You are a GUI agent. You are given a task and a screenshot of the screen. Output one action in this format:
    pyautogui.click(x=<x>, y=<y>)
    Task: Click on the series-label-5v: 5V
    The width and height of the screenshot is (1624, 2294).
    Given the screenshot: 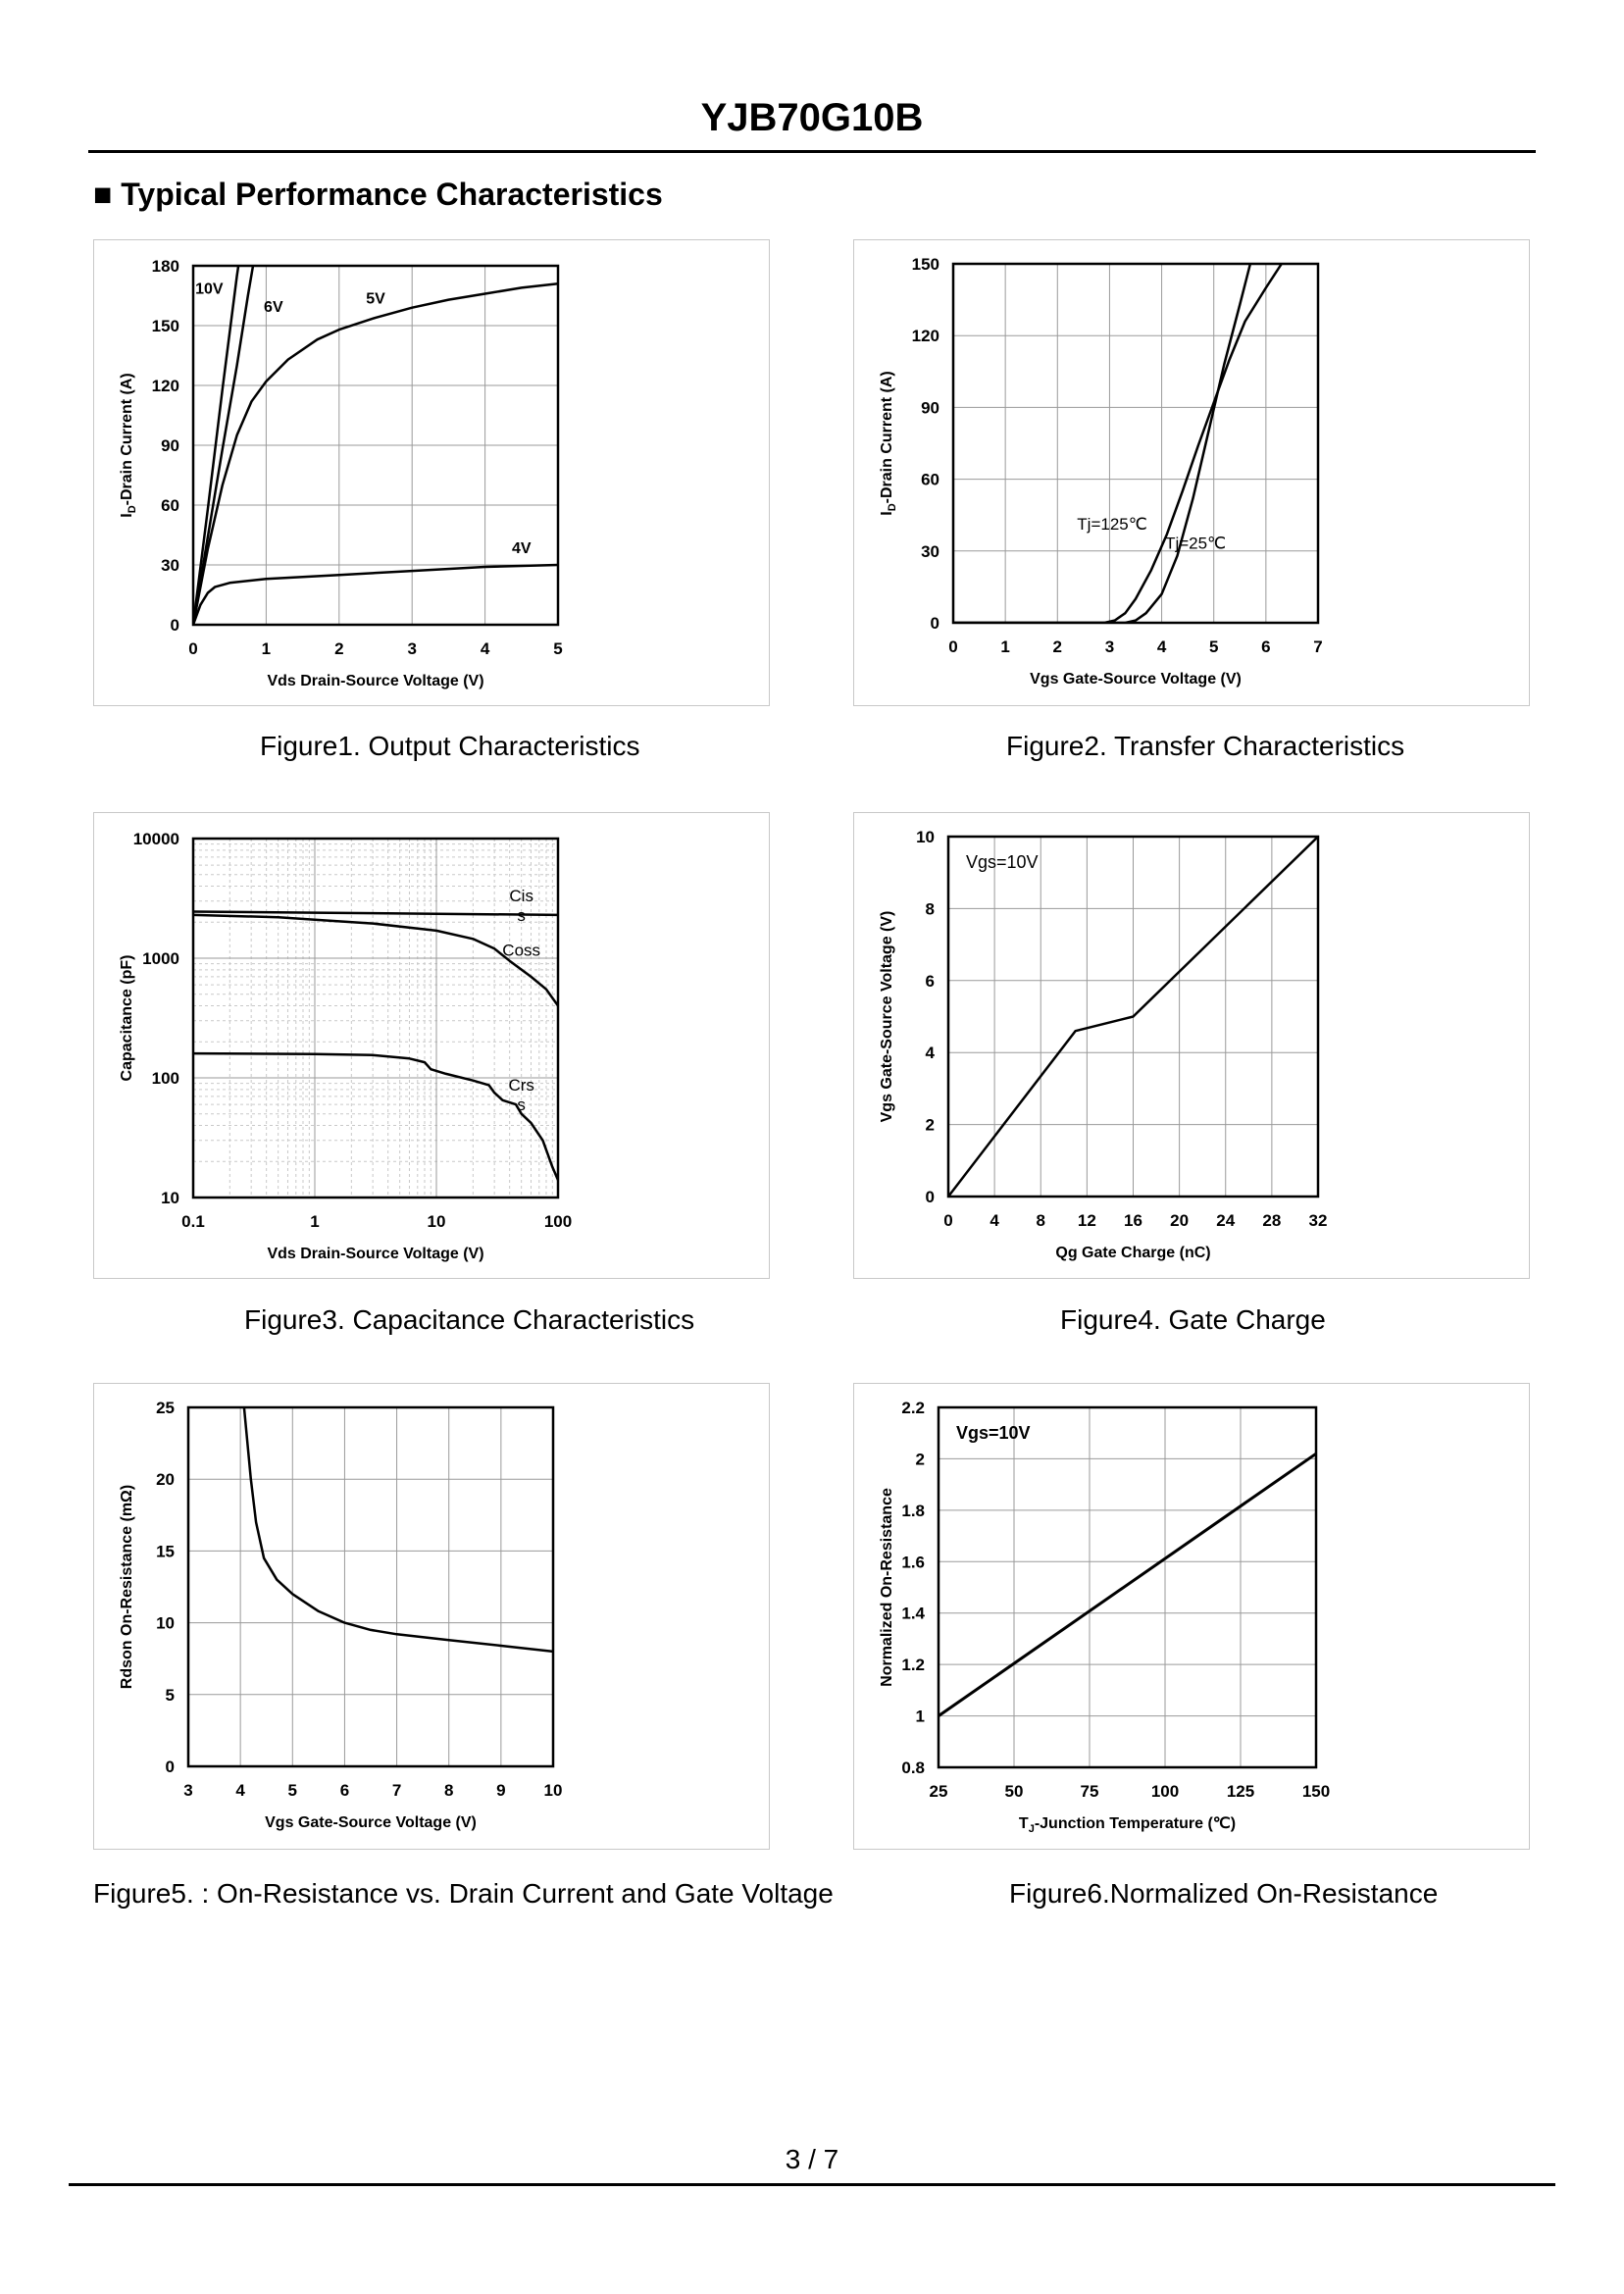 What is the action you would take?
    pyautogui.click(x=375, y=299)
    